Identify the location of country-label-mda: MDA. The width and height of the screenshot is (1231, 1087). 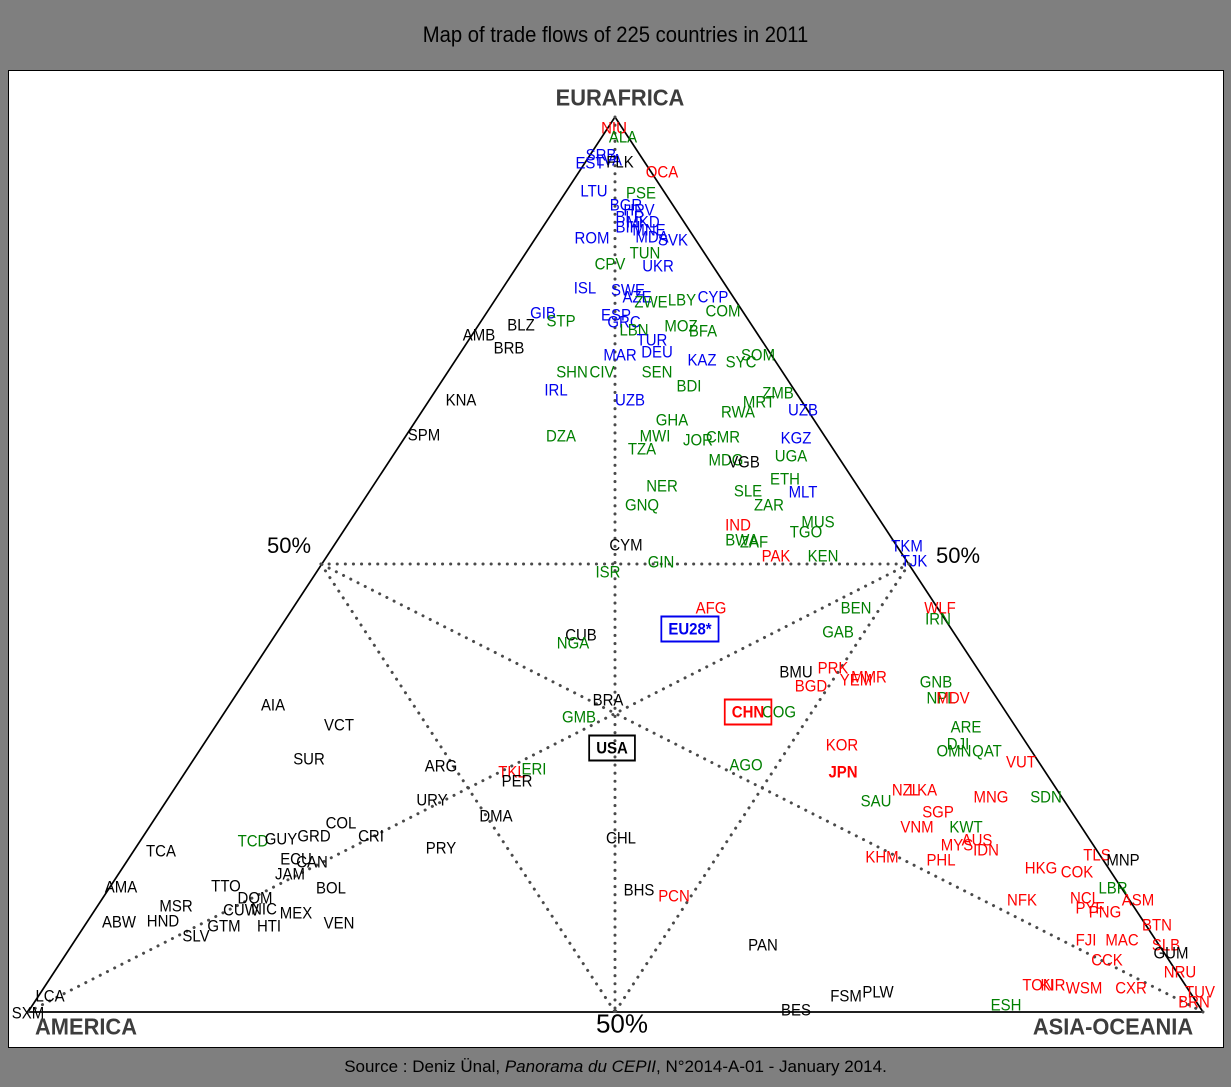
(652, 237).